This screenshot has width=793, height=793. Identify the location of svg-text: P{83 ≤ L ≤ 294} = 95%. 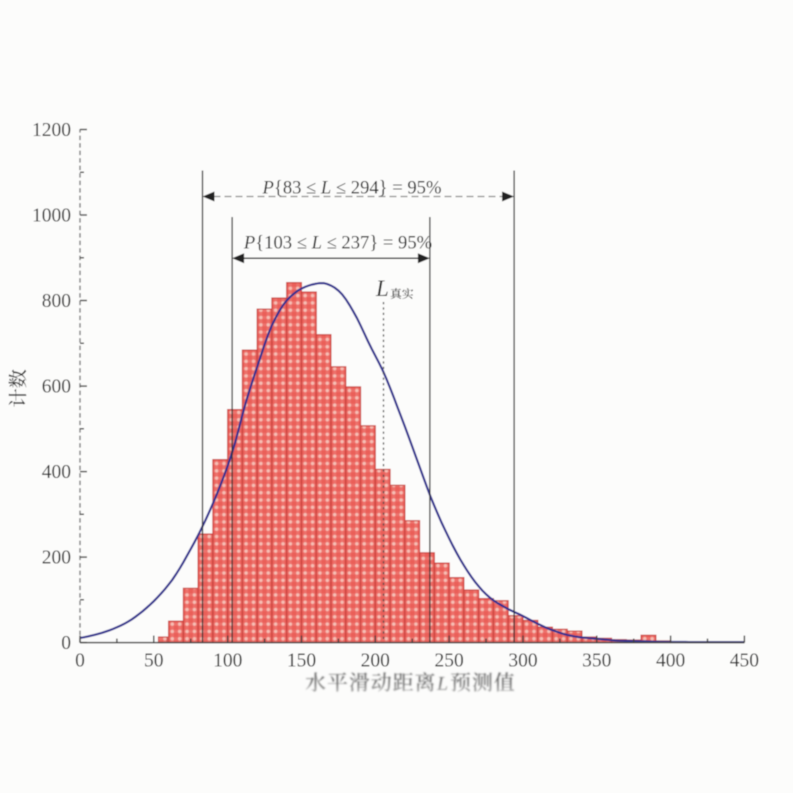
(352, 187).